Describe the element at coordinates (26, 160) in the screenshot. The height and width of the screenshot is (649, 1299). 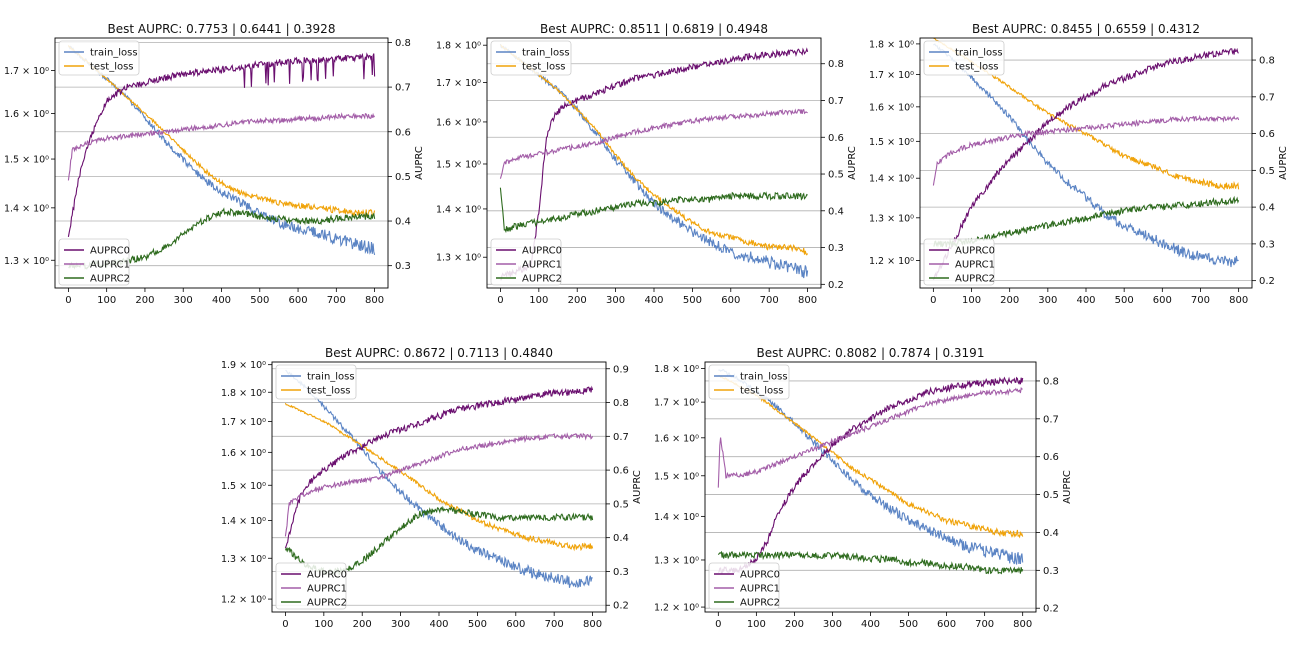
I see `y-tick-label: 1.5 × 10⁰` at that location.